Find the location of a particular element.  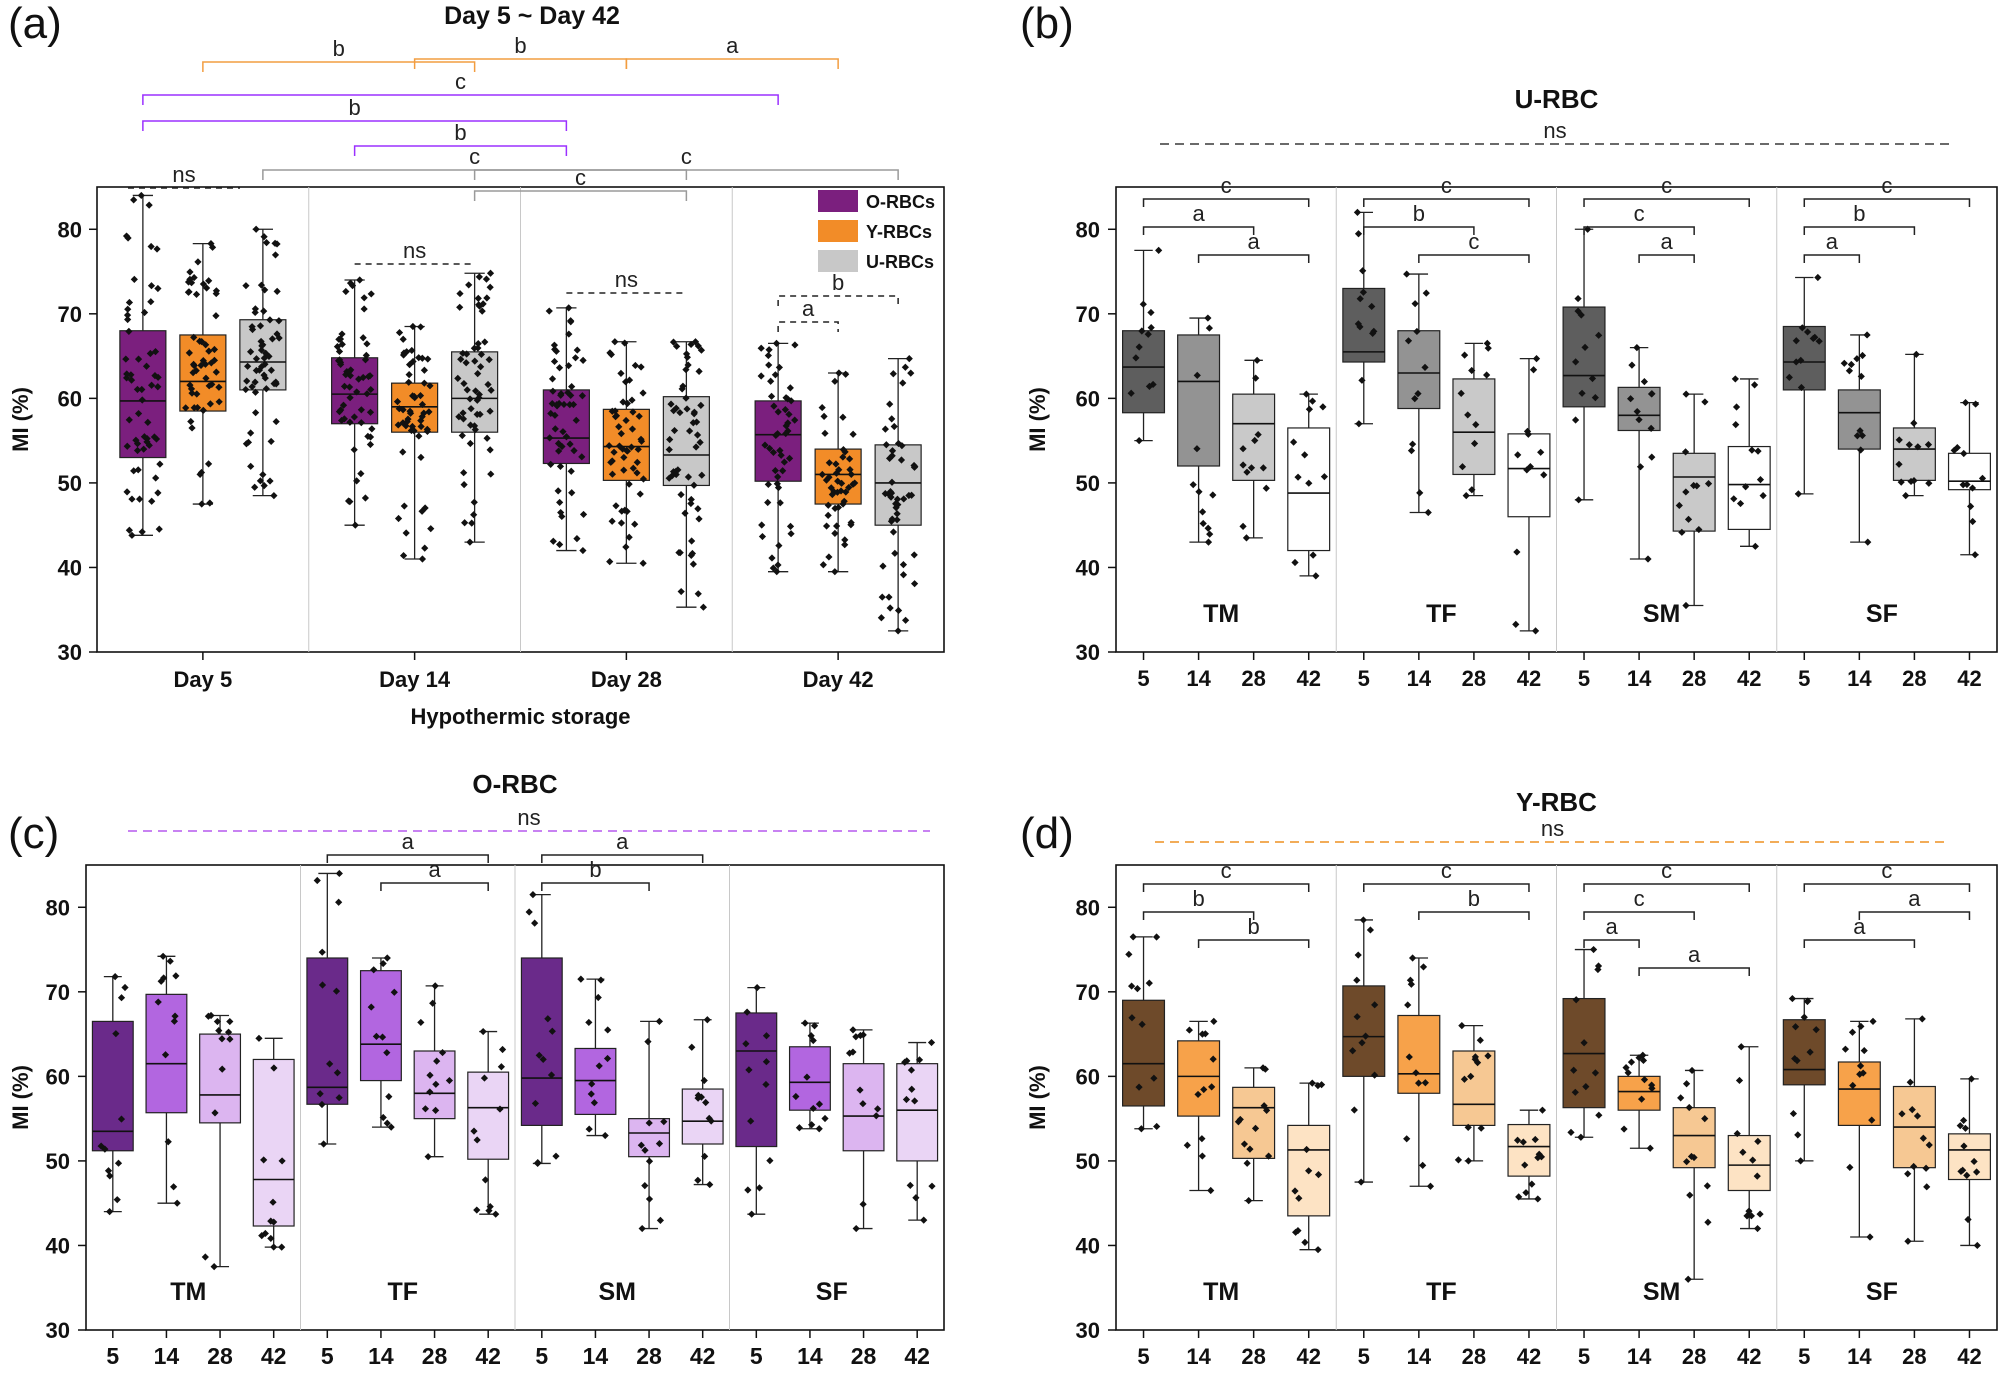

chart-b-ytick-label: 40 is located at coordinates (1088, 567).